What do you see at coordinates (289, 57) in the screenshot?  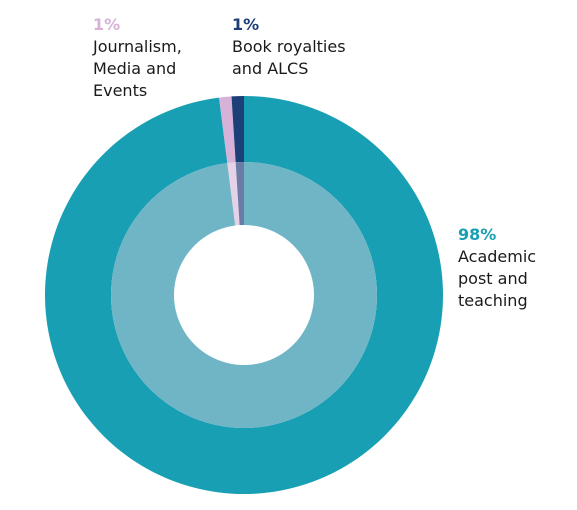 I see `category-label: Book royalties and ALCS` at bounding box center [289, 57].